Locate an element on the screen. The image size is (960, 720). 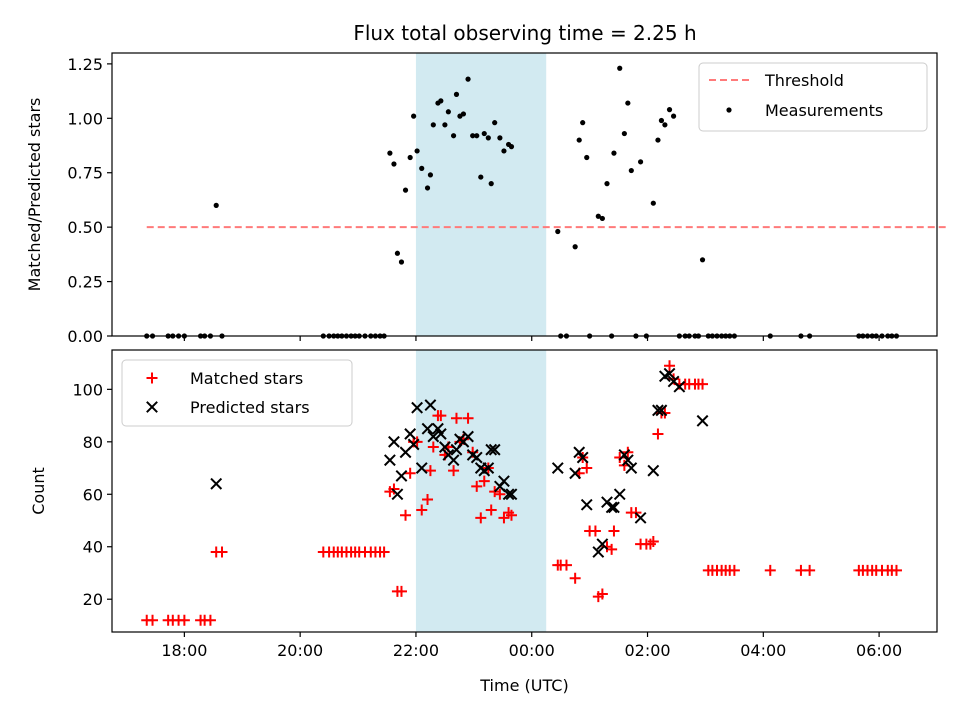
ratio-observing-window is located at coordinates (481, 194).